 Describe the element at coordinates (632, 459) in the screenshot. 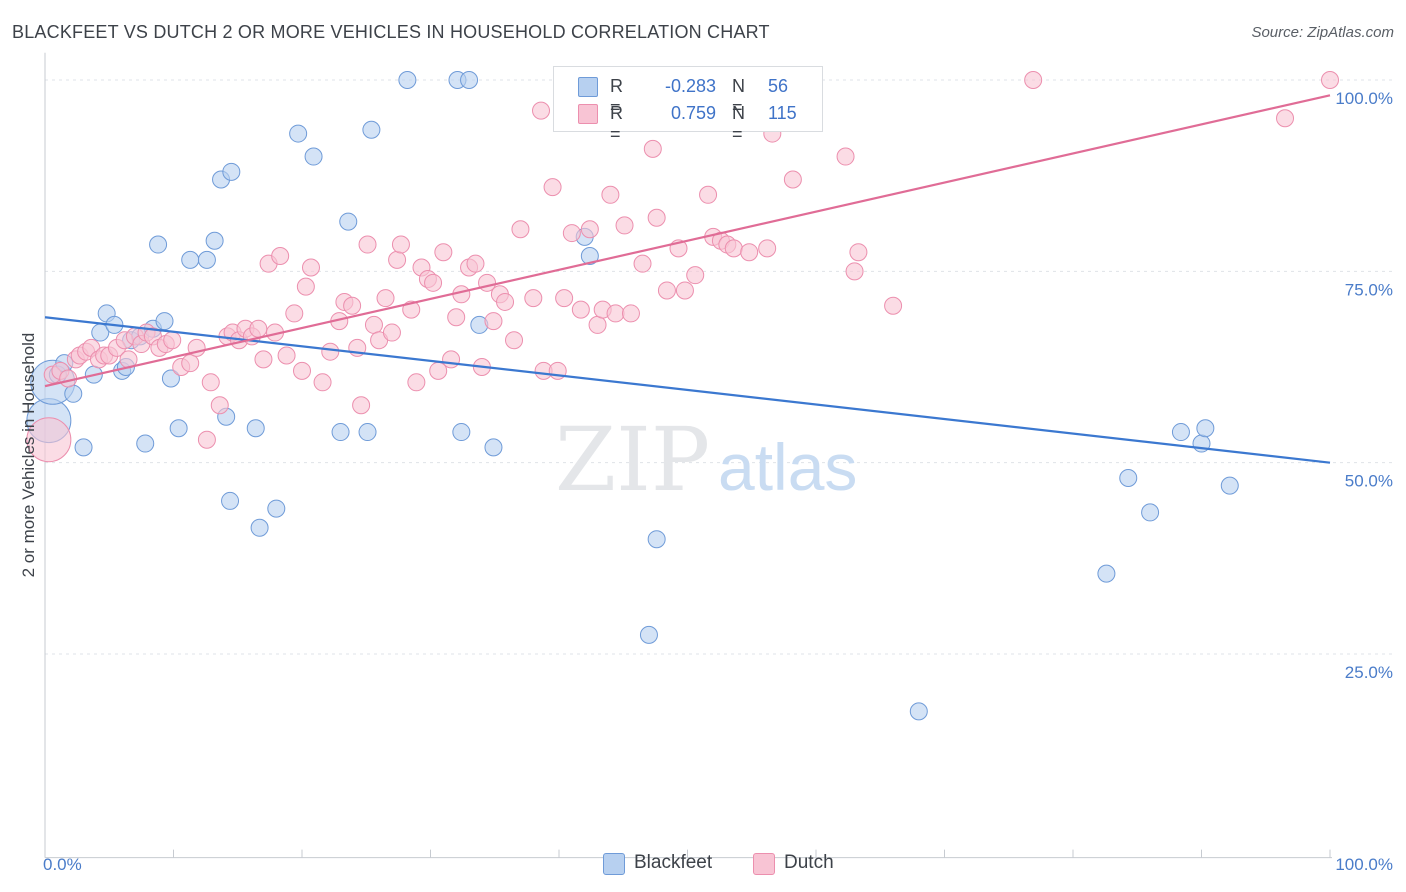

I see `watermark-zip: ZIP` at that location.